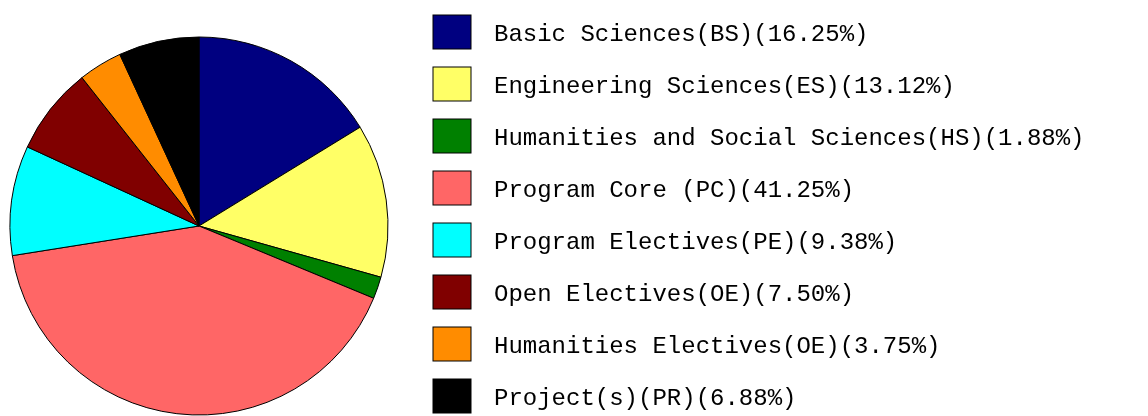 The height and width of the screenshot is (416, 1148). What do you see at coordinates (789, 138) in the screenshot?
I see `legend-label: Humanities and Social Sciences(HS)(1.88%)` at bounding box center [789, 138].